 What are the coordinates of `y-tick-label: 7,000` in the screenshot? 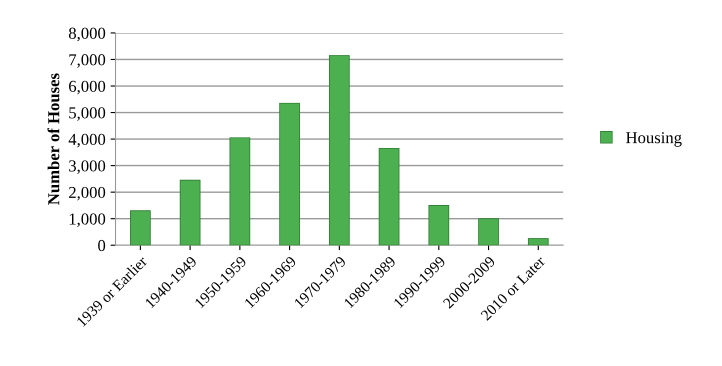 It's located at (87, 61).